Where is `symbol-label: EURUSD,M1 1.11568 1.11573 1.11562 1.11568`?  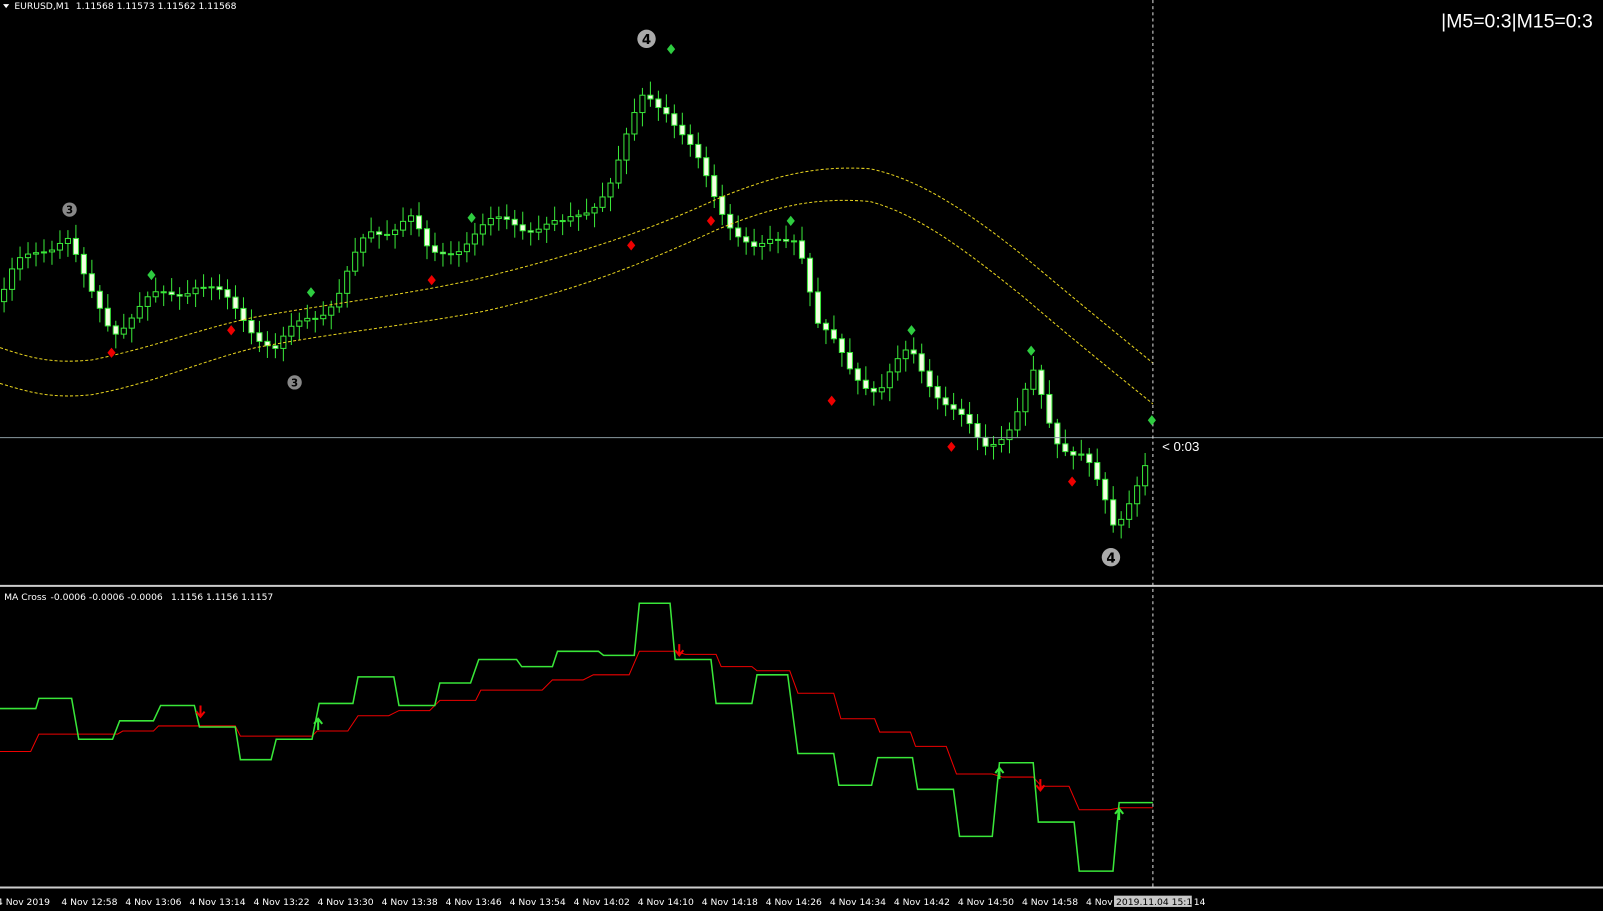 symbol-label: EURUSD,M1 1.11568 1.11573 1.11562 1.11568 is located at coordinates (125, 6).